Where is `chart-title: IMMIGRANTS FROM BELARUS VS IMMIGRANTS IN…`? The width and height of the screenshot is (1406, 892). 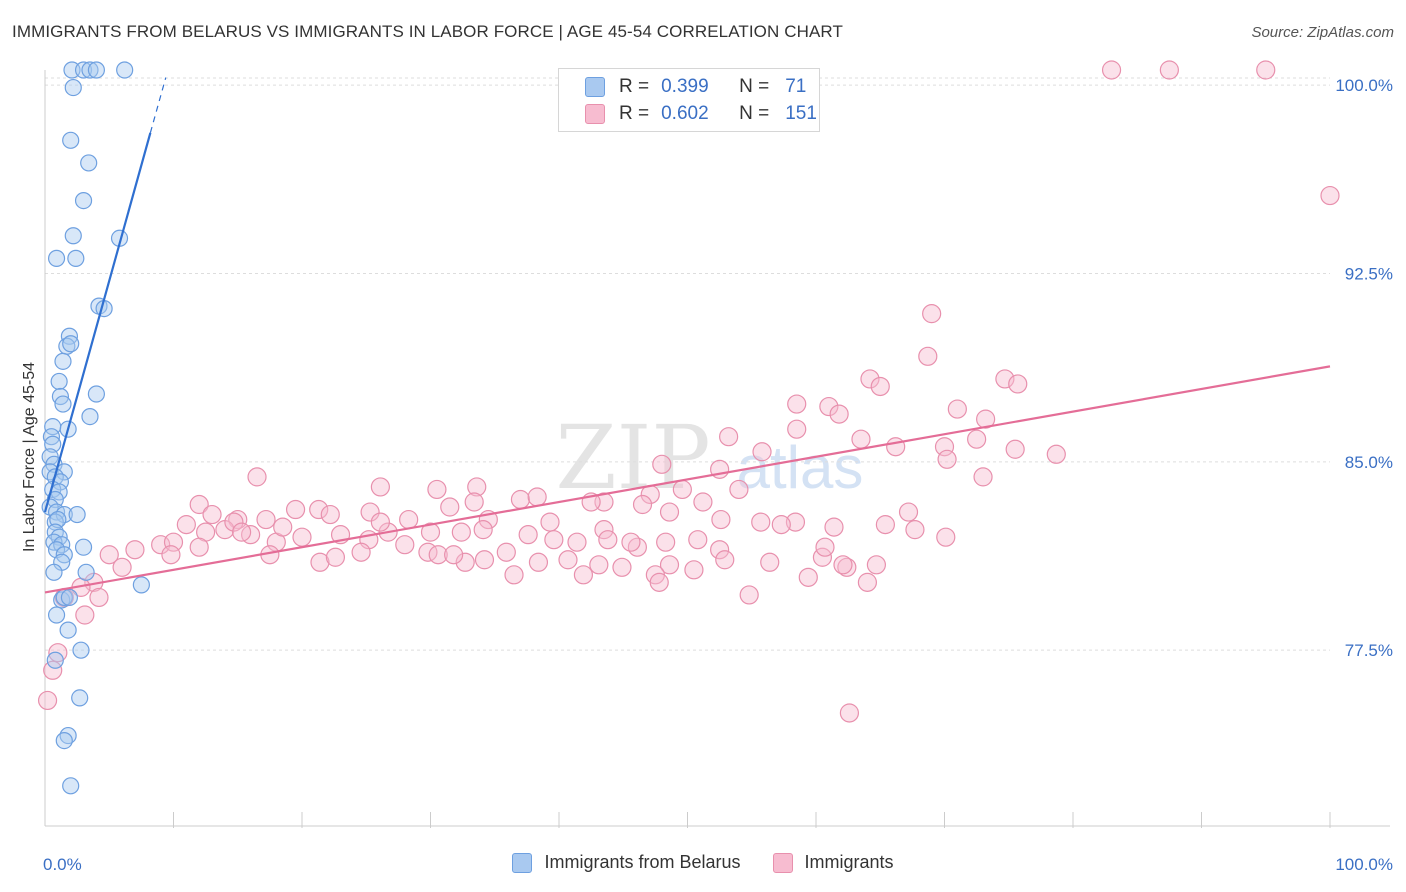 chart-title: IMMIGRANTS FROM BELARUS VS IMMIGRANTS IN… is located at coordinates (427, 31).